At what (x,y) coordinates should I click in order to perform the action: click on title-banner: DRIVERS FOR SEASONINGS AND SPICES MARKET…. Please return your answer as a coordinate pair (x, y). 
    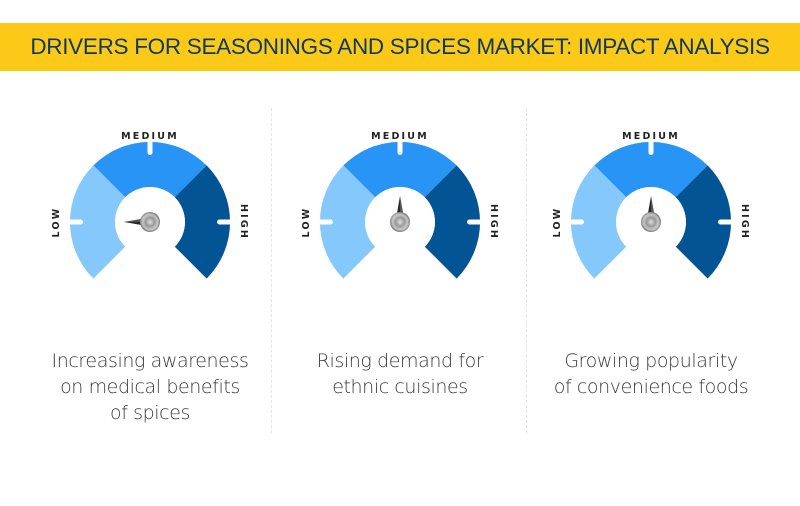
    Looking at the image, I should click on (400, 47).